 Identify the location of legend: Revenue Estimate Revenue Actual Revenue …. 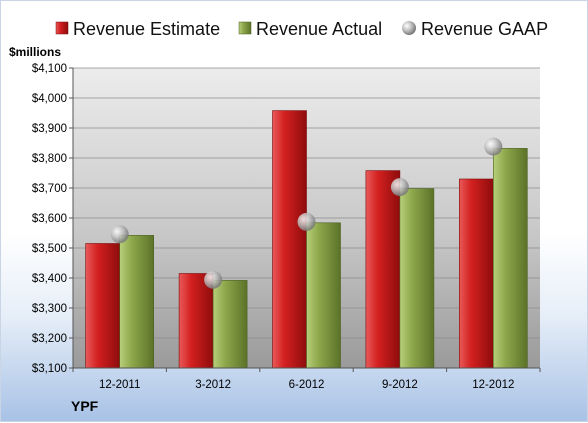
(301, 29).